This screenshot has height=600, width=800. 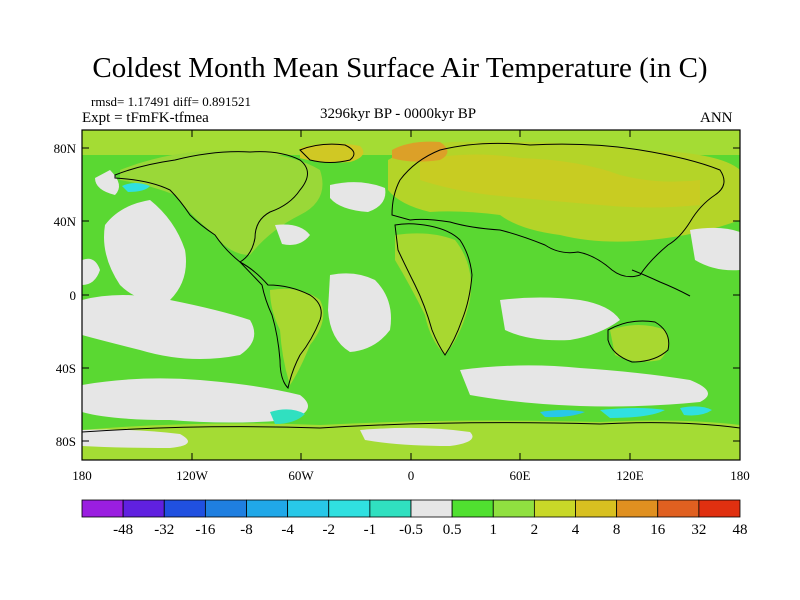 What do you see at coordinates (560, 181) in the screenshot?
I see `field-siberia` at bounding box center [560, 181].